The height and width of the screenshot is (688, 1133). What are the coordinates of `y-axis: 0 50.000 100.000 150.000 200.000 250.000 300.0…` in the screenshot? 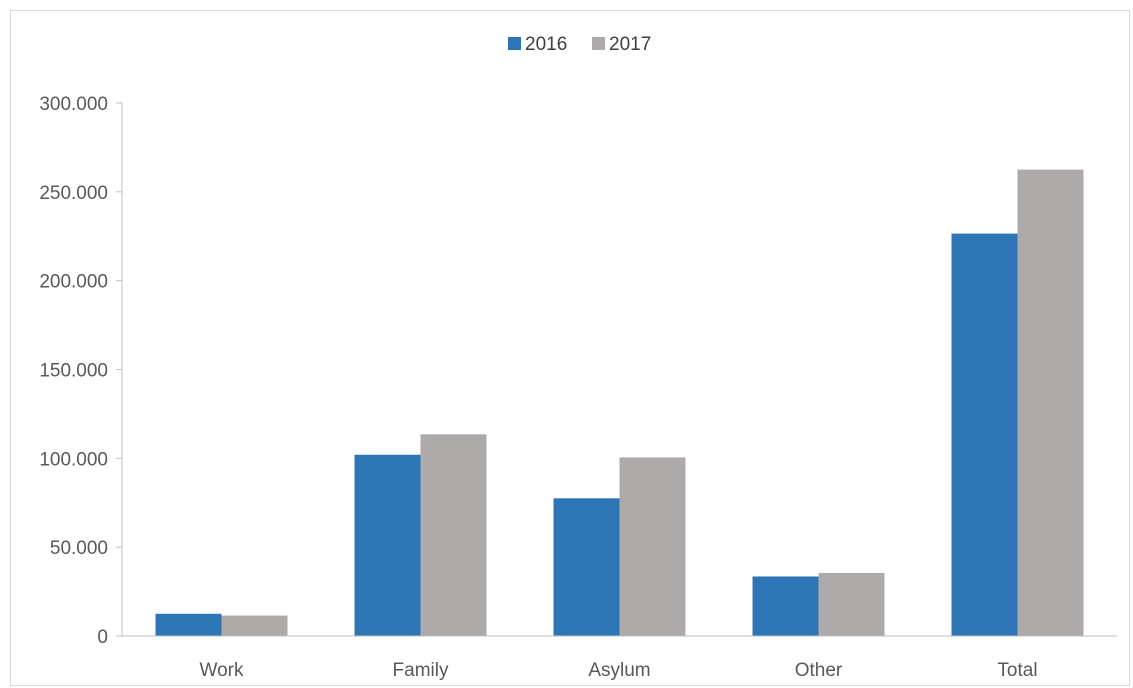 It's located at (81, 371).